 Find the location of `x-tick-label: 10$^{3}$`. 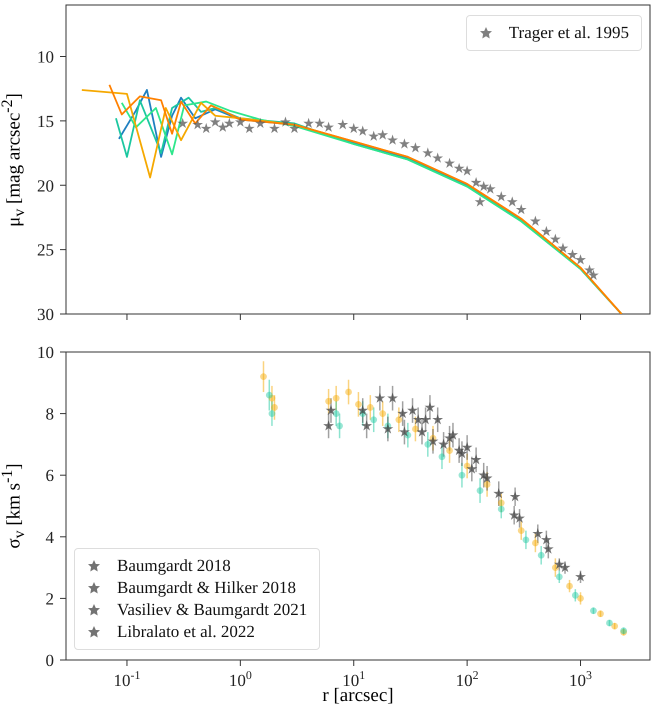

x-tick-label: 10$^{3}$ is located at coordinates (580, 679).